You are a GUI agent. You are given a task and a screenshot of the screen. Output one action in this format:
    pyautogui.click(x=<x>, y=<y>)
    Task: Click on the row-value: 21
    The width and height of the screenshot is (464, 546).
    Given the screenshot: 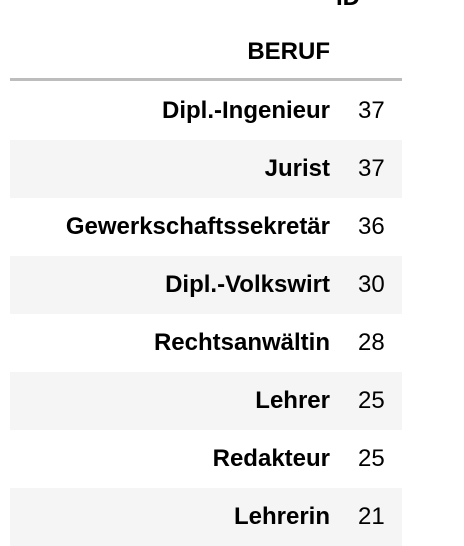 What is the action you would take?
    pyautogui.click(x=371, y=516)
    